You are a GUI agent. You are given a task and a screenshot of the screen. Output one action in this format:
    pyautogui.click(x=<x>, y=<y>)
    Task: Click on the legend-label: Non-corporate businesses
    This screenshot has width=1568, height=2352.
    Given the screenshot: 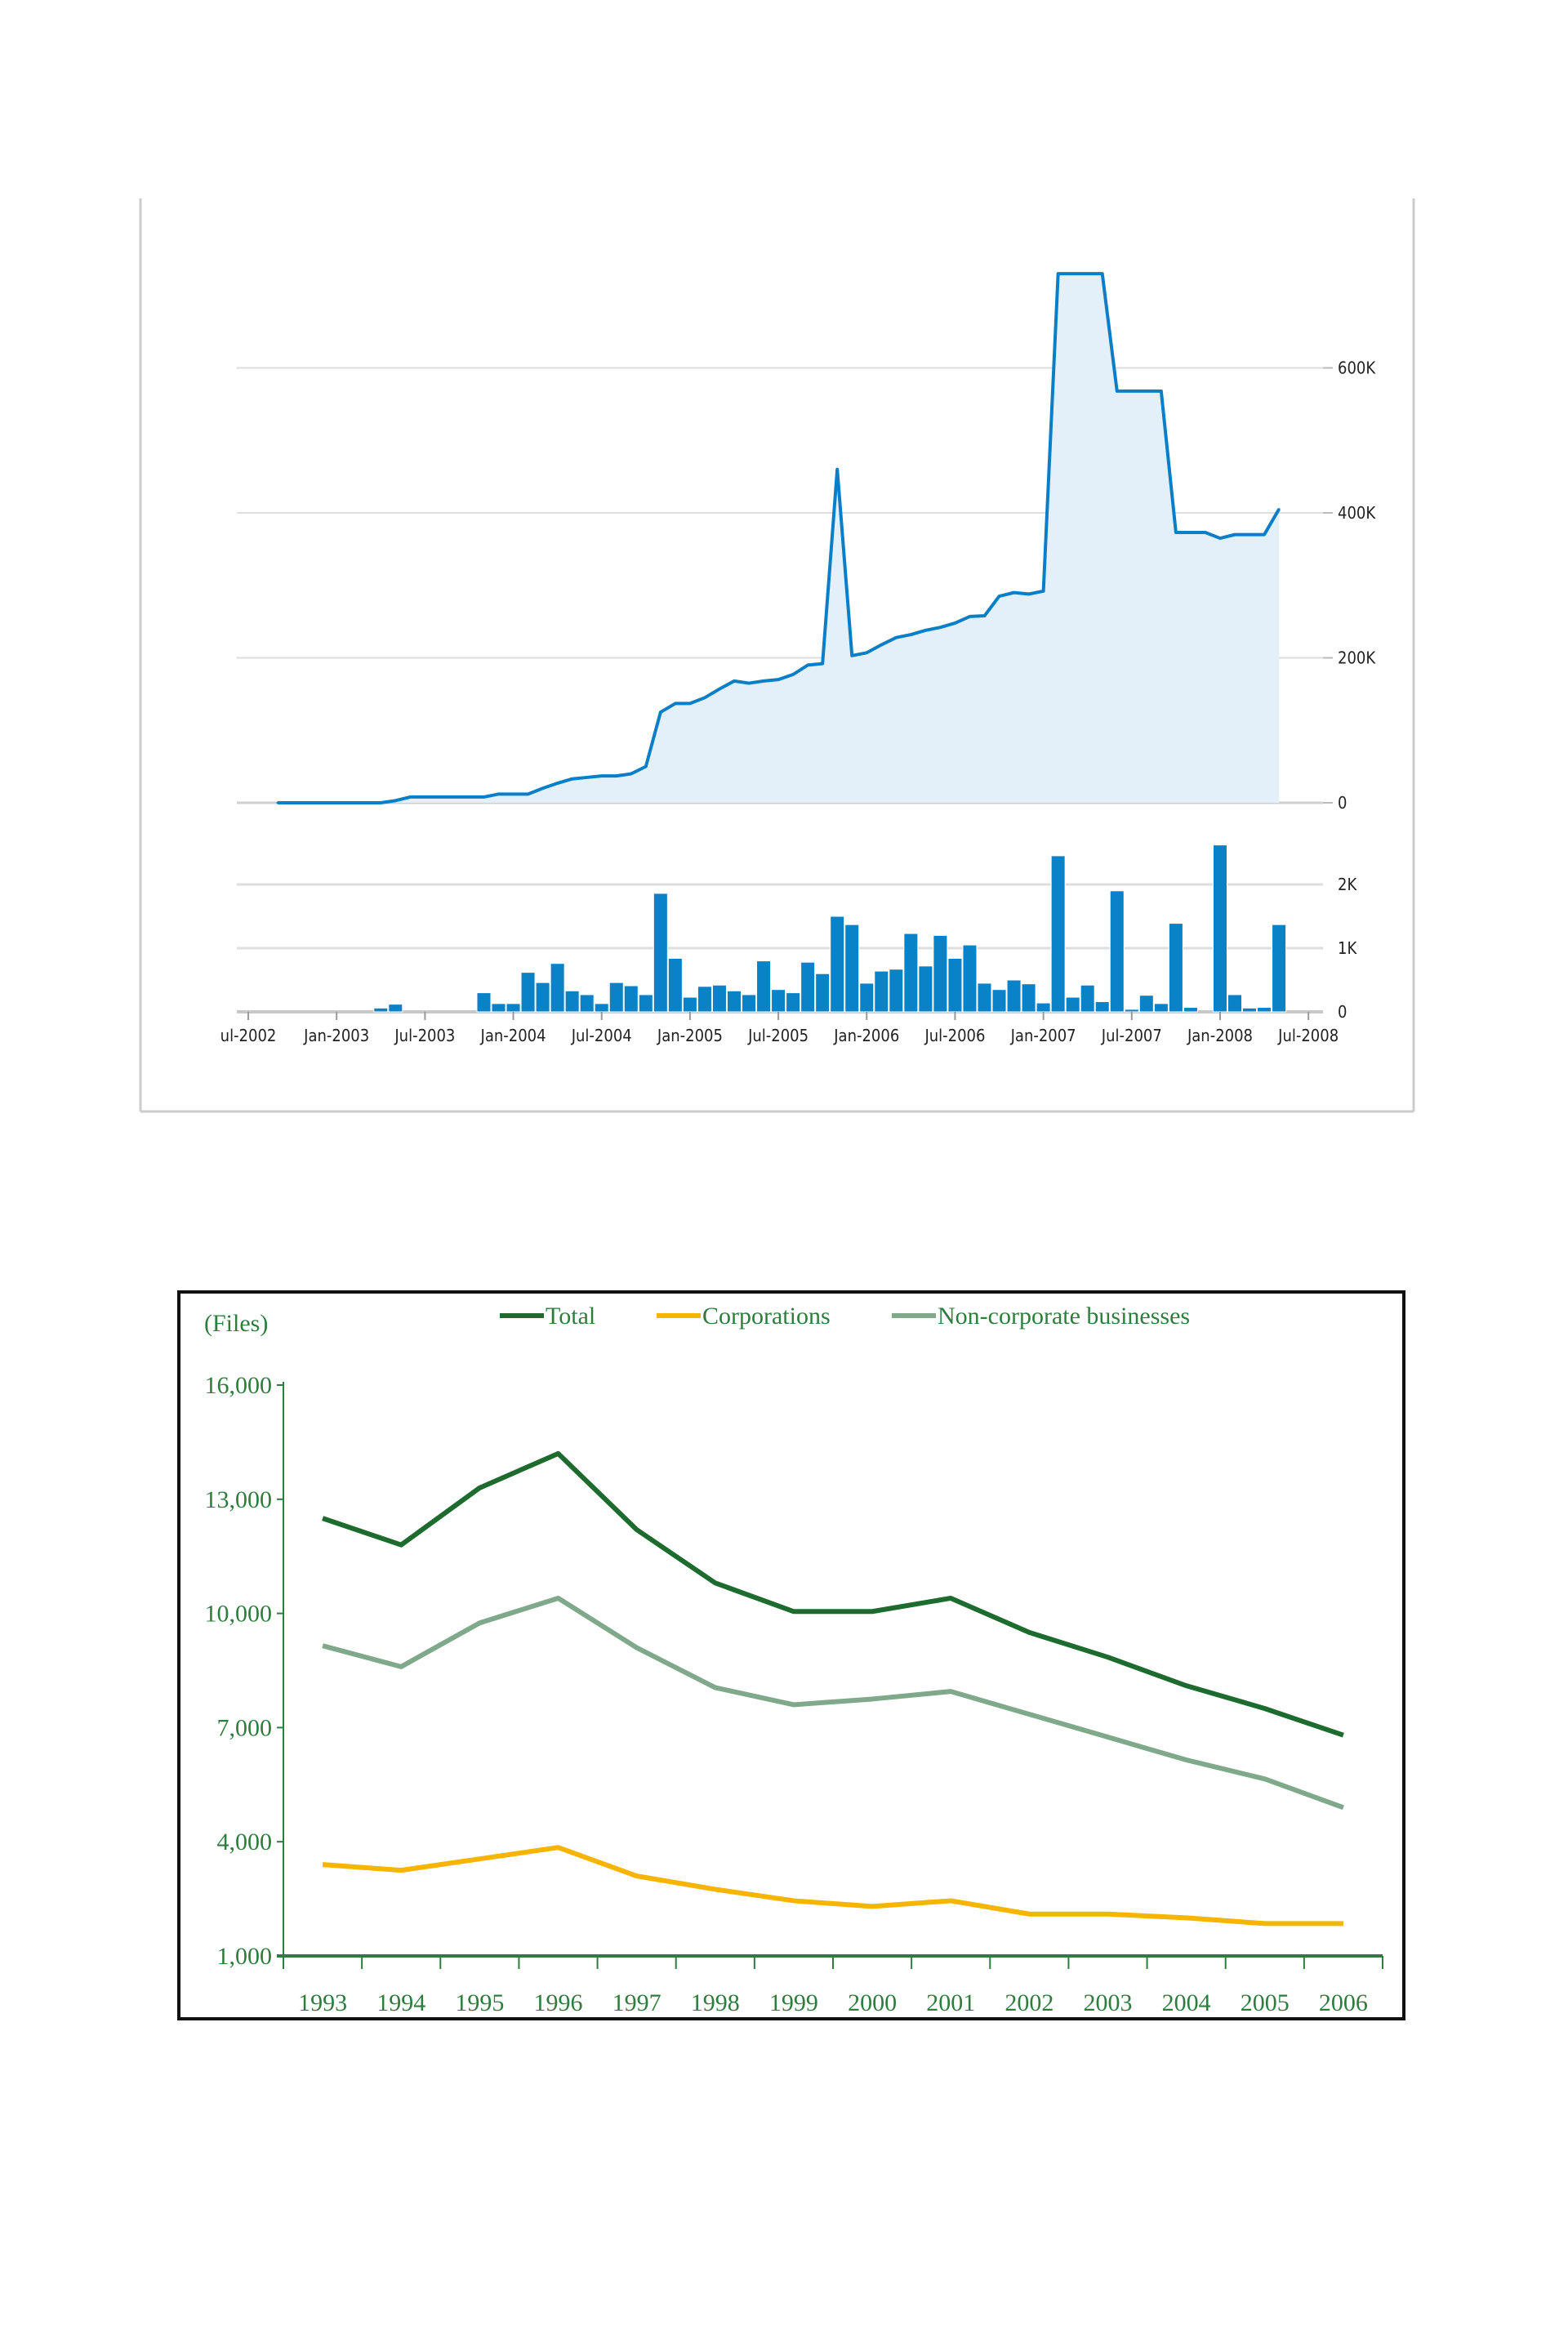 What is the action you would take?
    pyautogui.click(x=1064, y=1316)
    